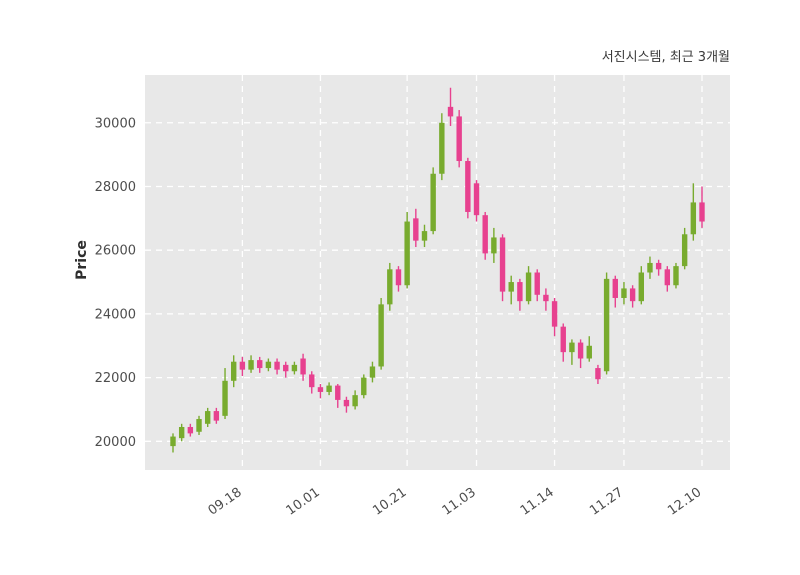  What do you see at coordinates (606, 502) in the screenshot?
I see `x-tick-label: 11.27` at bounding box center [606, 502].